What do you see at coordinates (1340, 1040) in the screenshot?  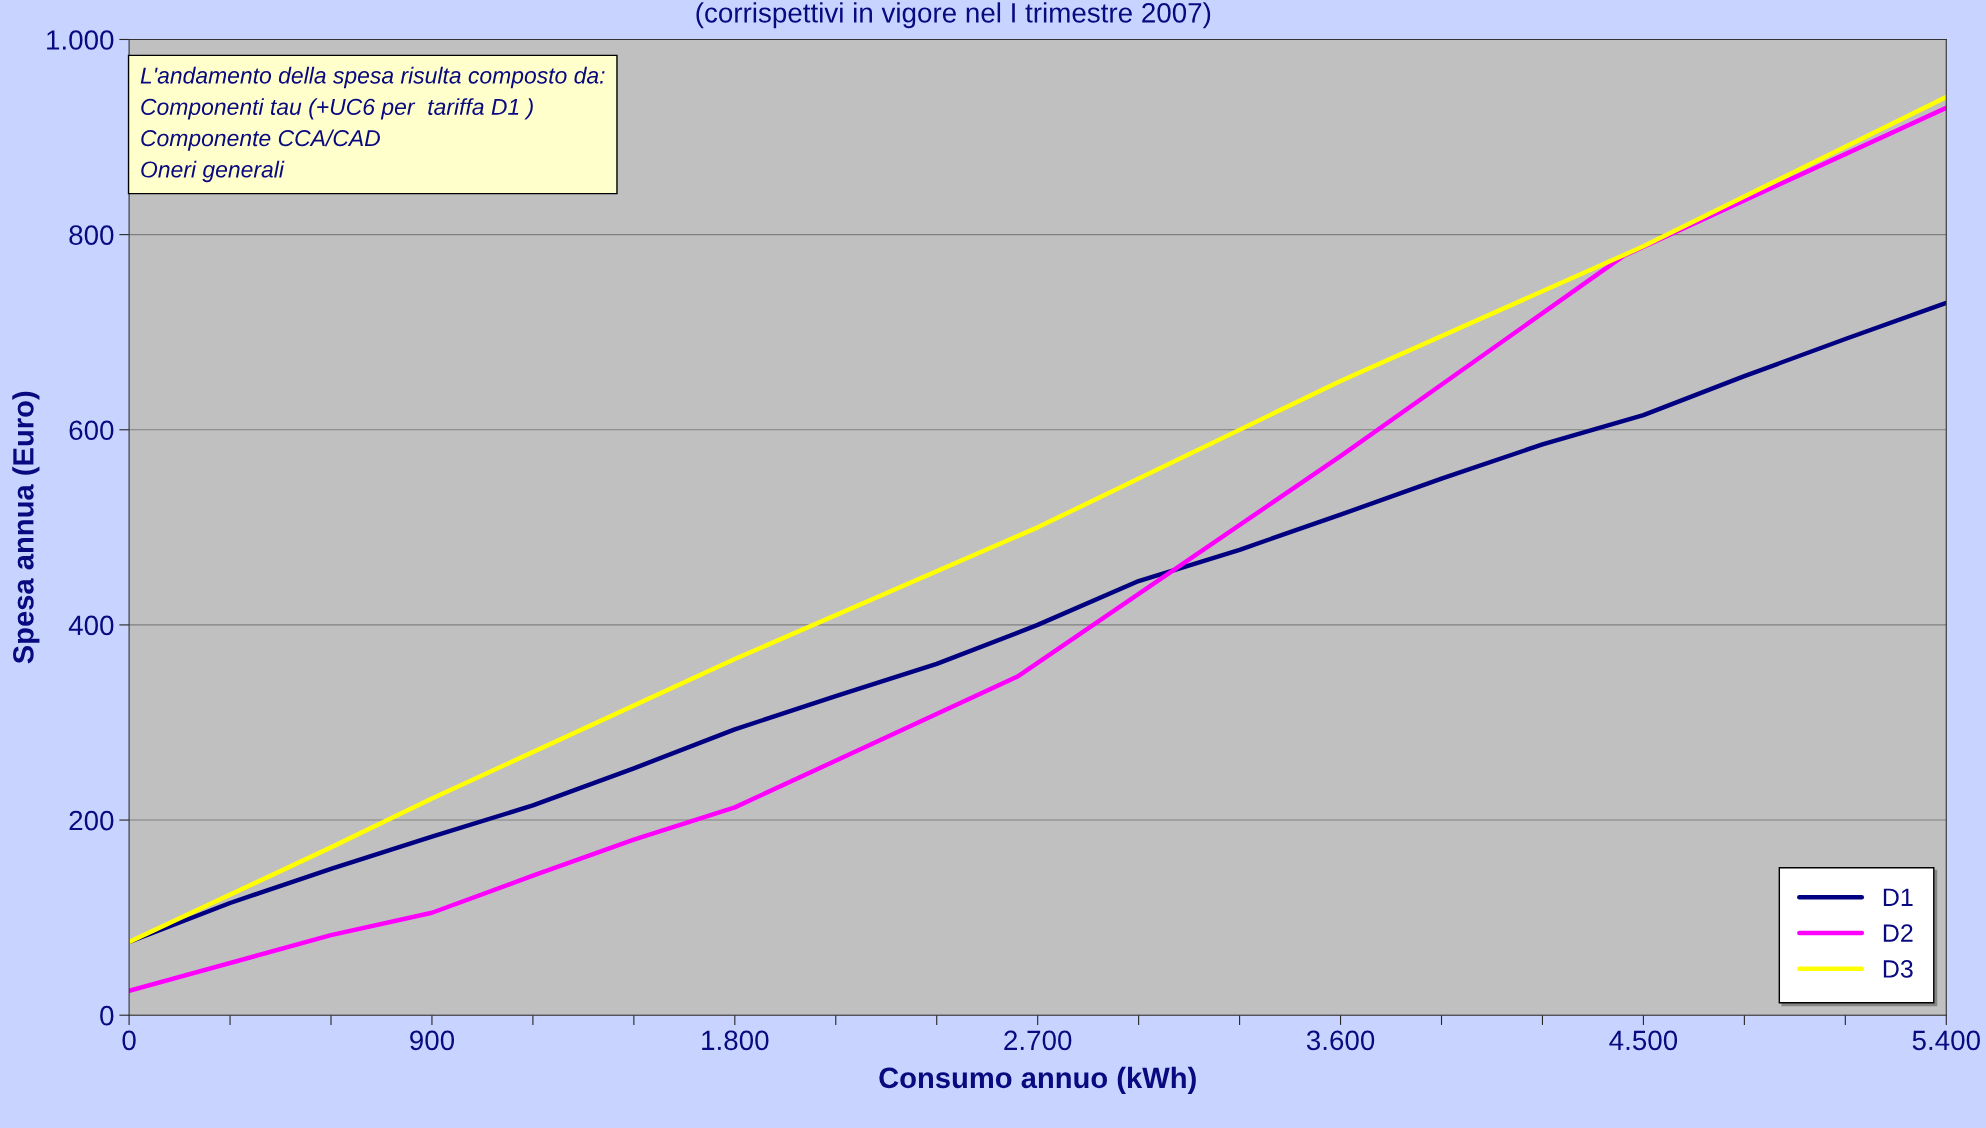 I see `x-tick-label: 3.600` at bounding box center [1340, 1040].